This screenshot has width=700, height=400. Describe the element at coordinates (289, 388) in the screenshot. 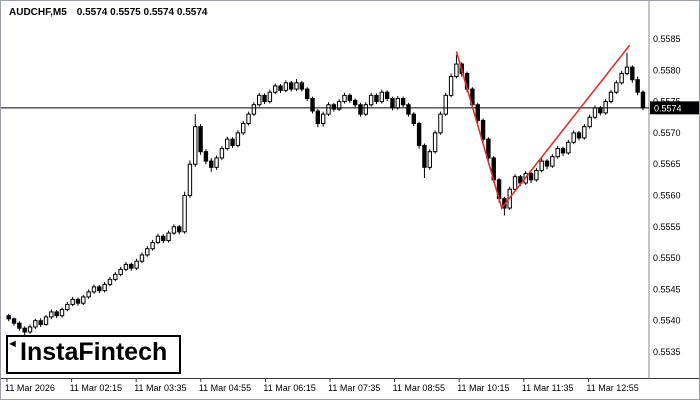

I see `svg-text: 11 Mar 06:15` at that location.